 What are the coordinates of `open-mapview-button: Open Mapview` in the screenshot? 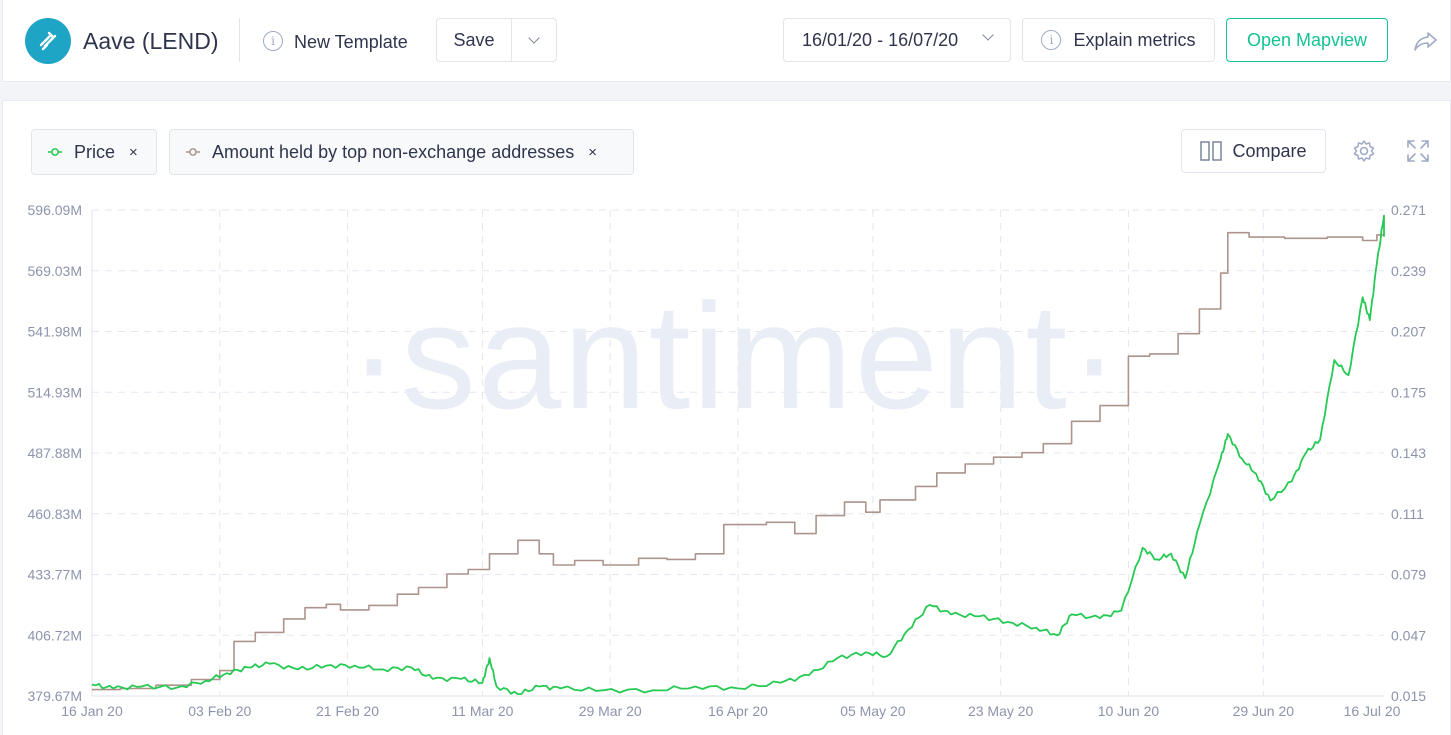 It's located at (1307, 40).